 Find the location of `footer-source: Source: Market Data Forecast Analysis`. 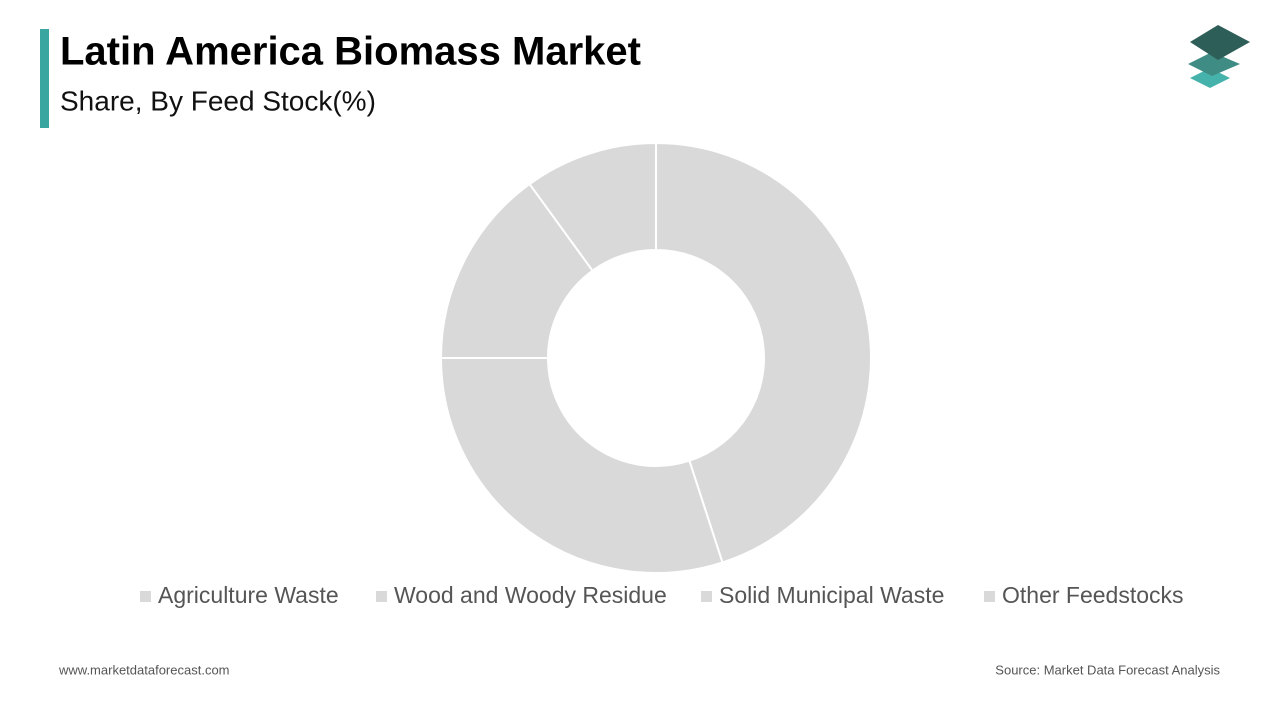

footer-source: Source: Market Data Forecast Analysis is located at coordinates (1107, 669).